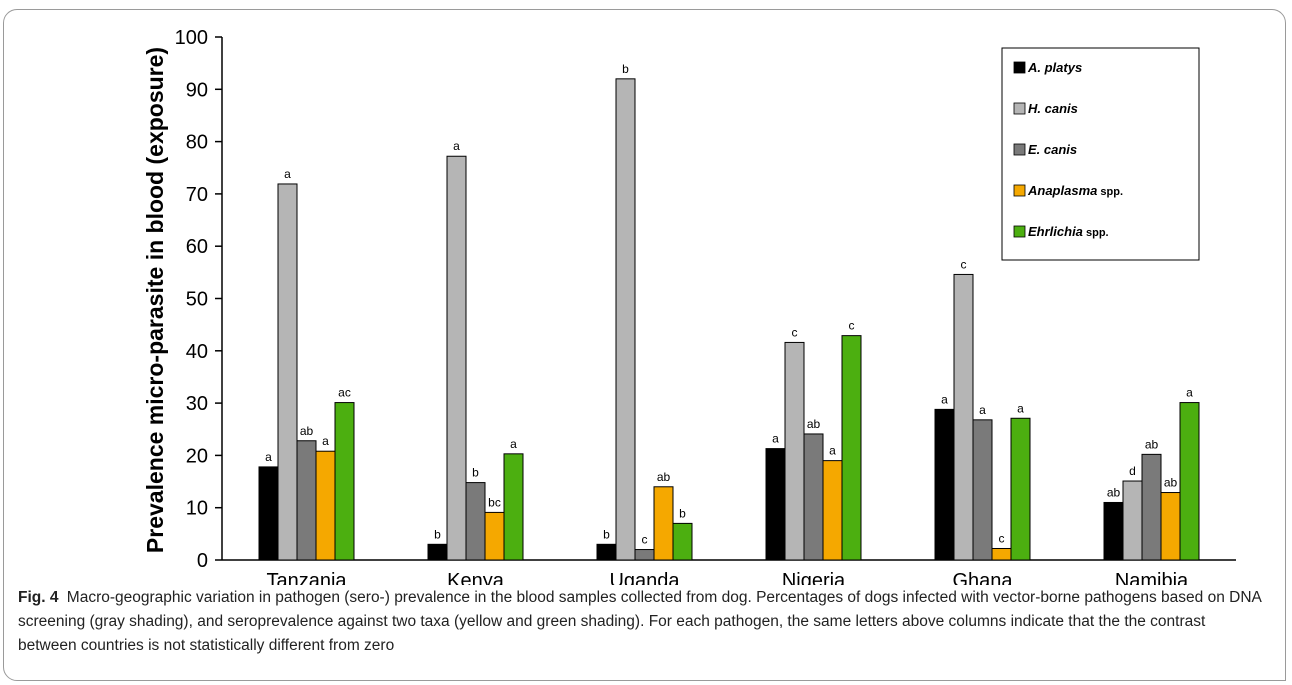  What do you see at coordinates (197, 300) in the screenshot?
I see `y-tick-label: 50` at bounding box center [197, 300].